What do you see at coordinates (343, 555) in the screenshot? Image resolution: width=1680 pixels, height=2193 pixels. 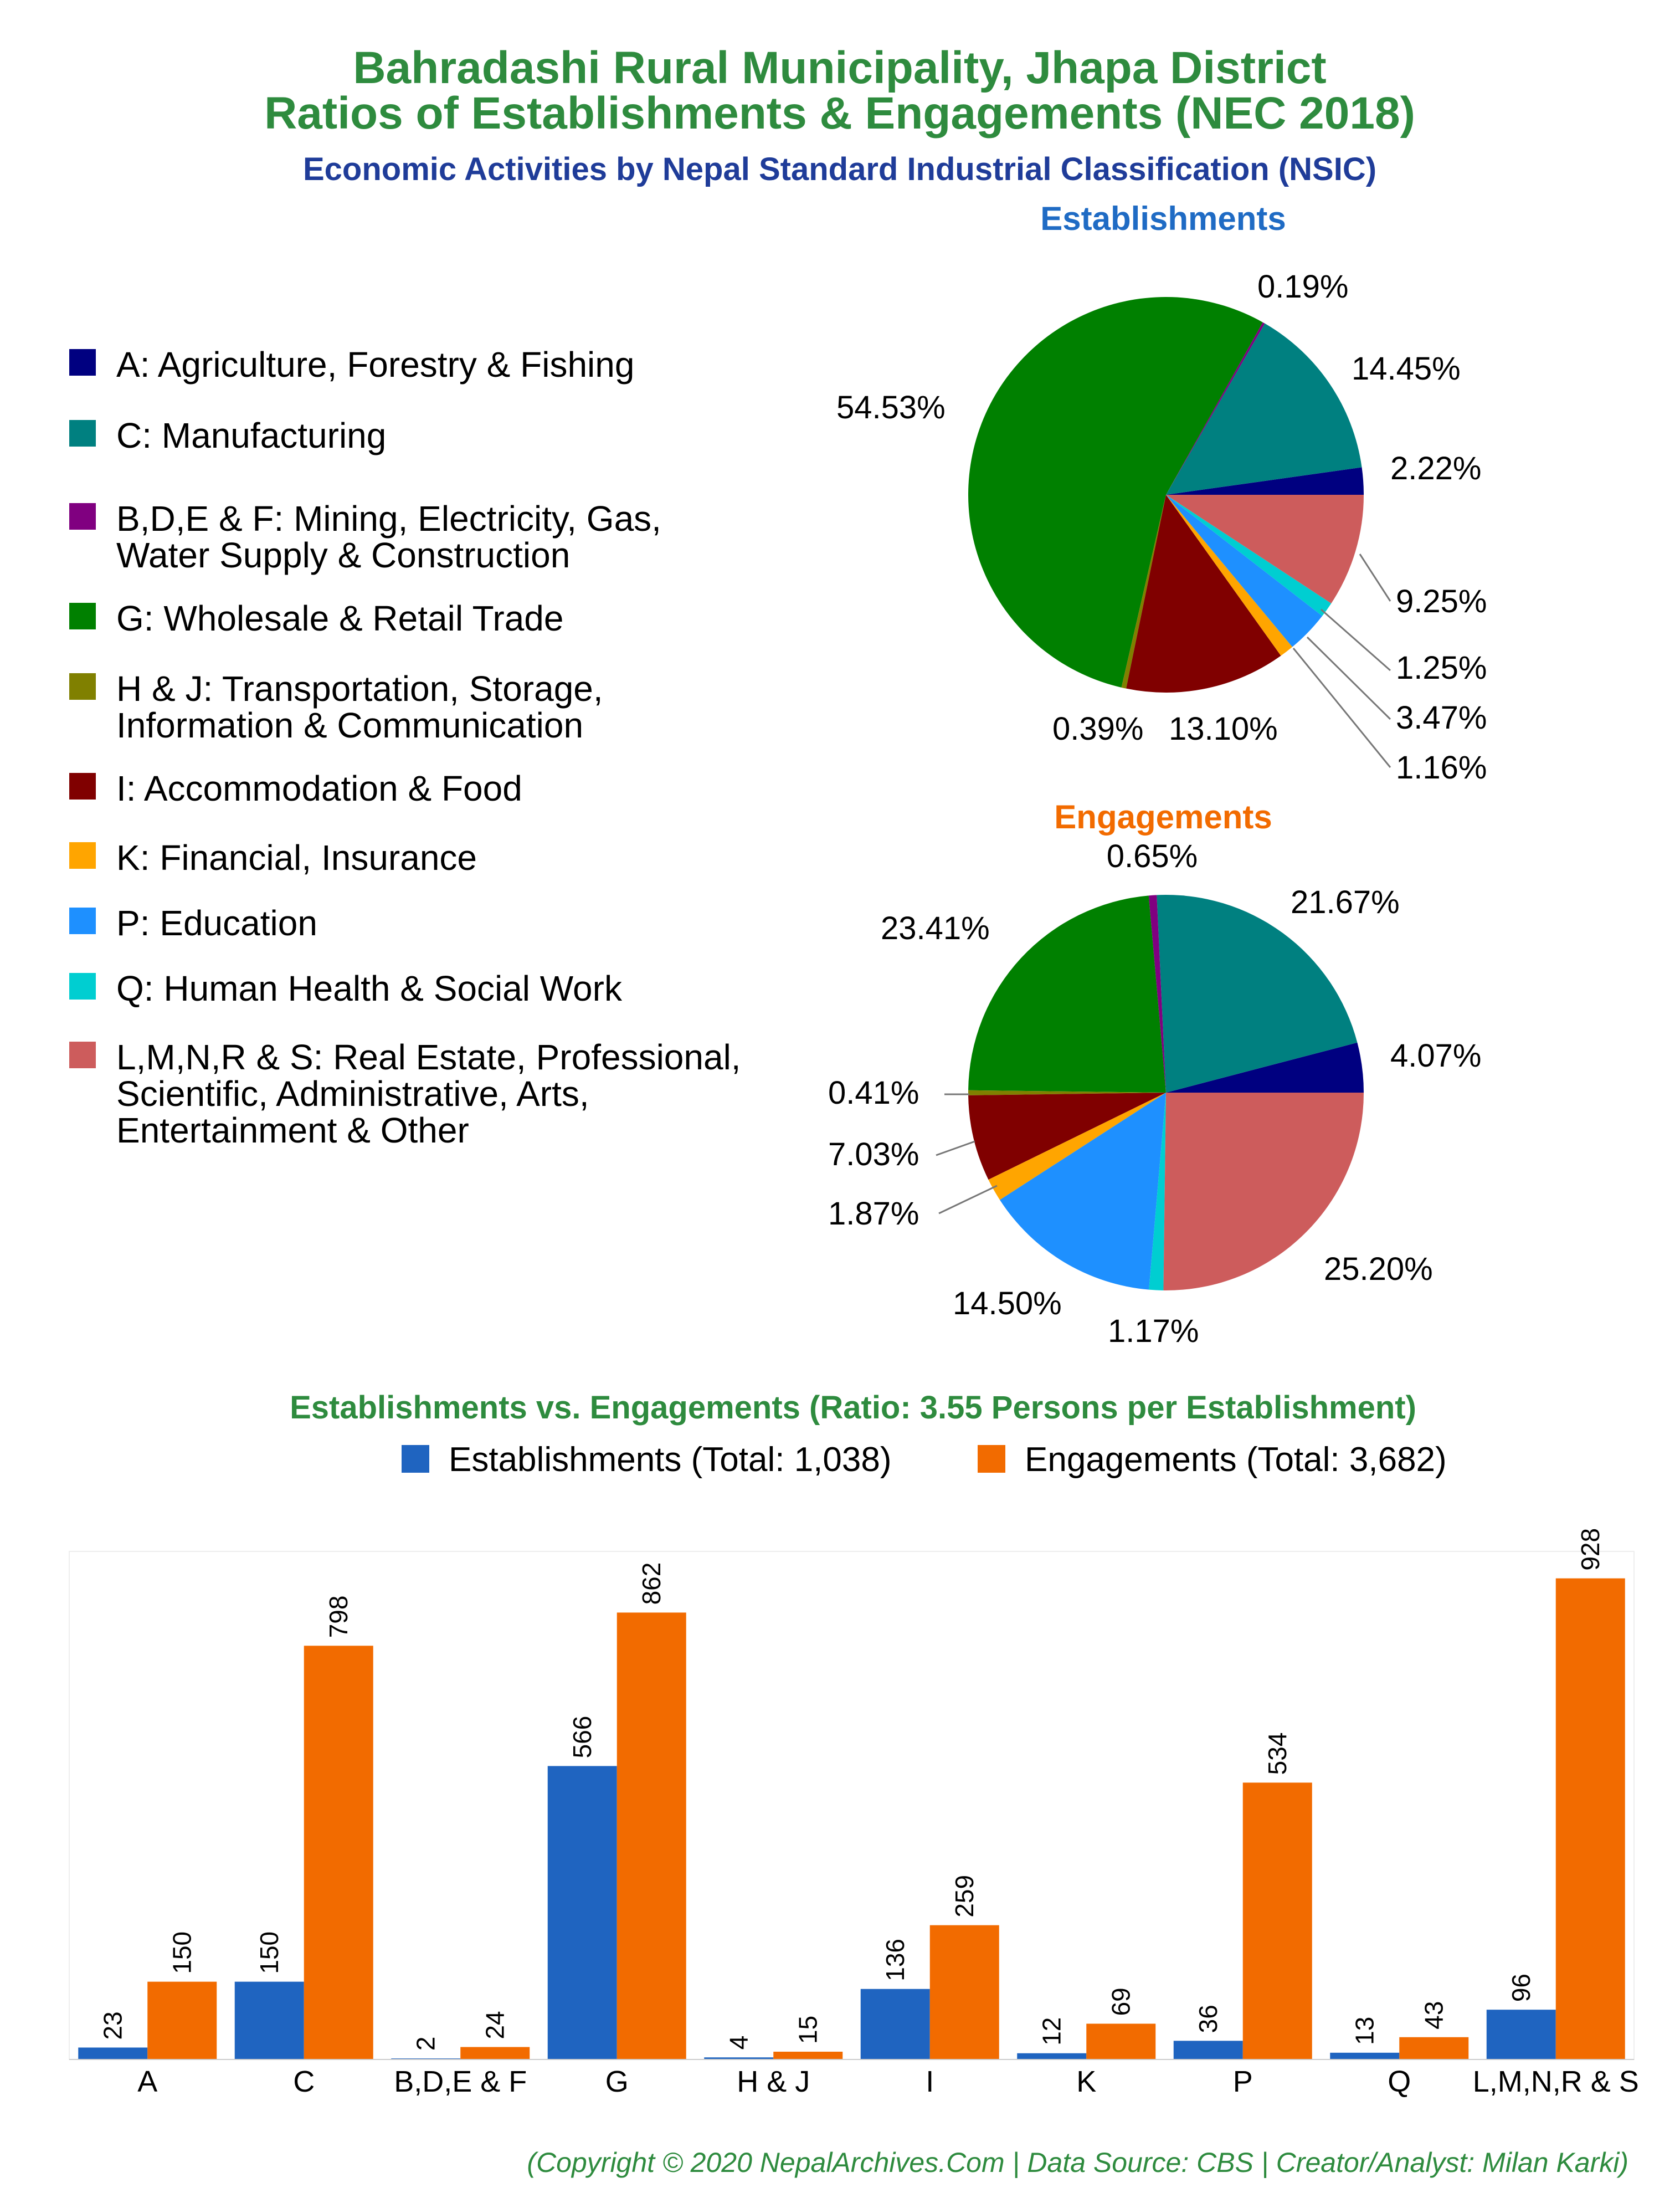 I see `legend-label: Water Supply & Construction` at bounding box center [343, 555].